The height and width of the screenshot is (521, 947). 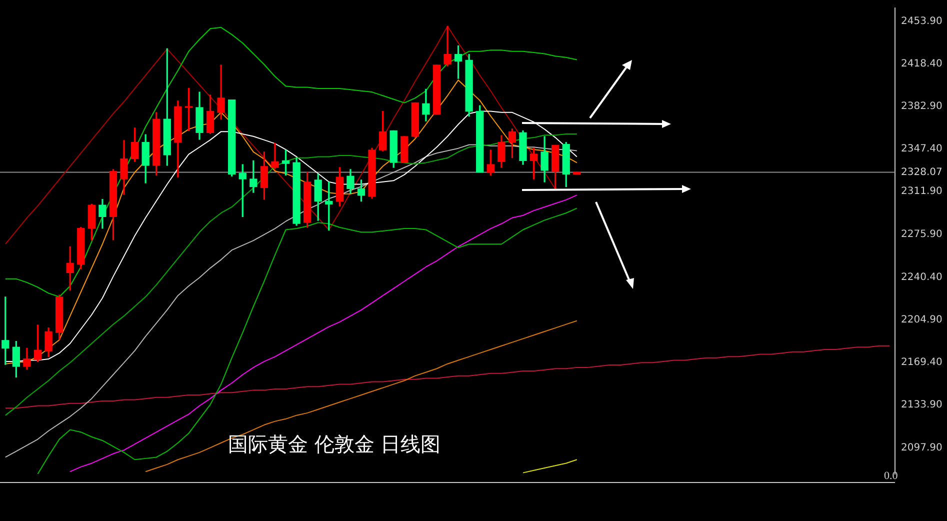 I want to click on y-tick-label: 2097.90, so click(x=921, y=448).